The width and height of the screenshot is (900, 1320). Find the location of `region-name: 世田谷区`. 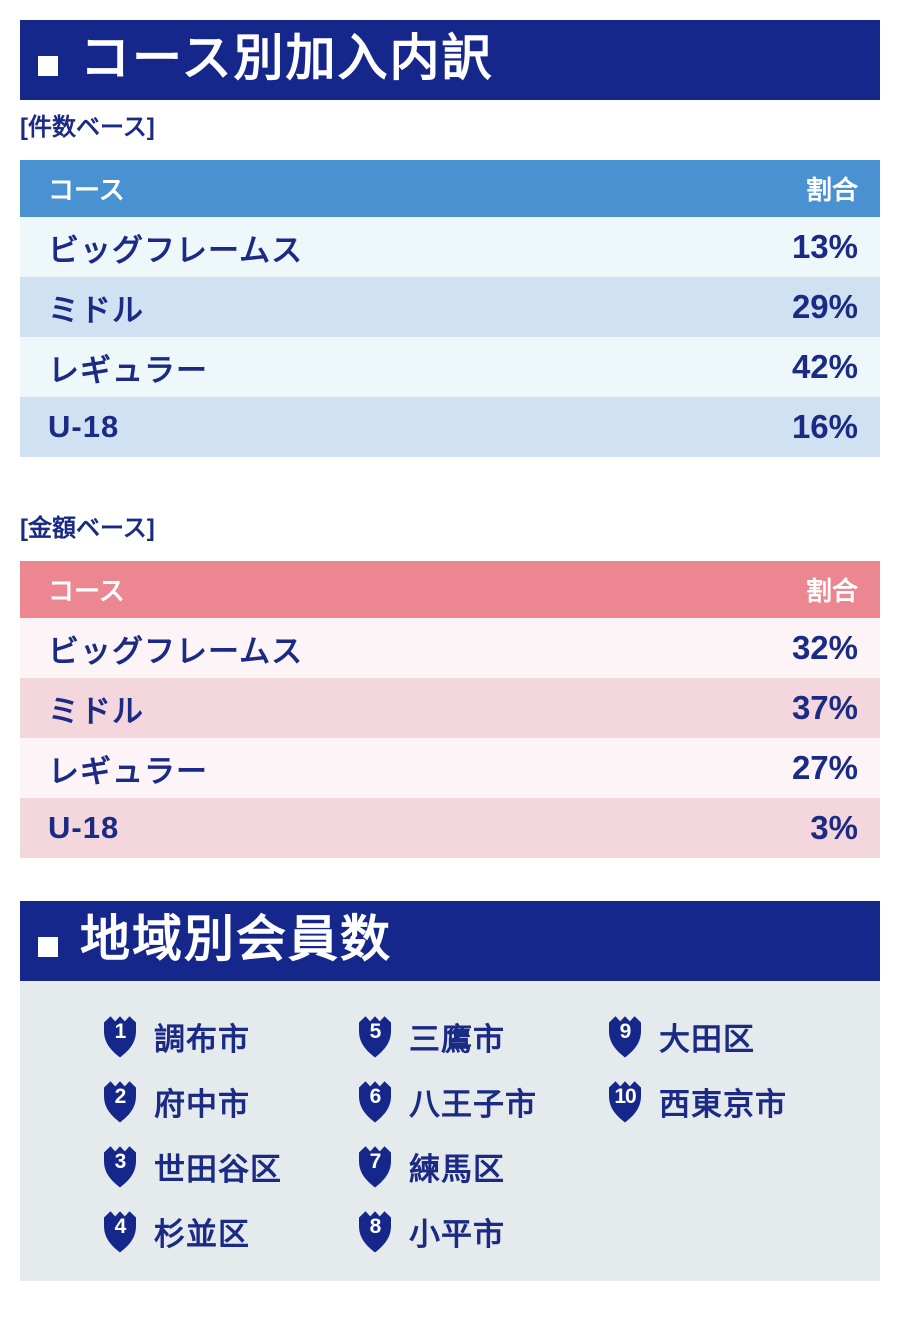

region-name: 世田谷区 is located at coordinates (218, 1169).